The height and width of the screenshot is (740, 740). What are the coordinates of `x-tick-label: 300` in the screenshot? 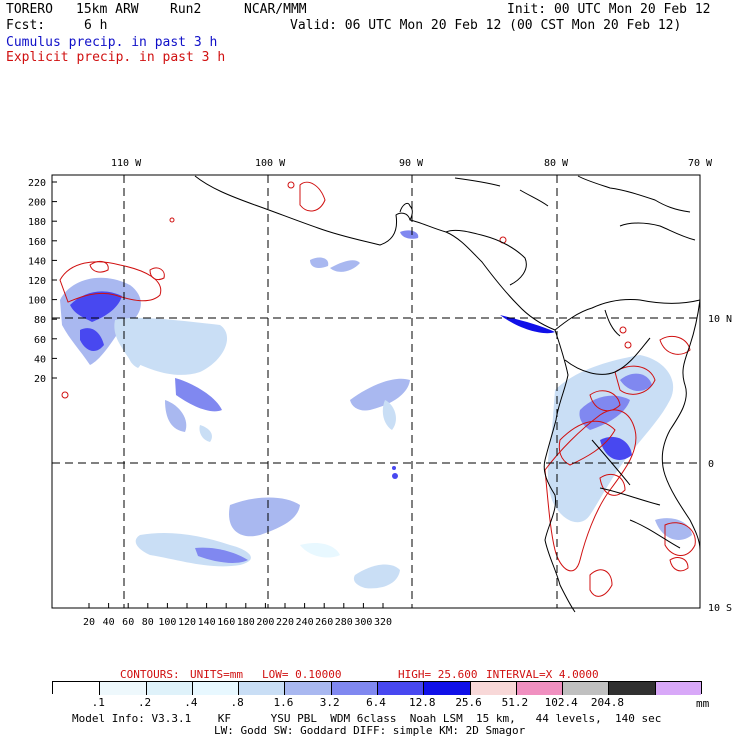 It's located at (363, 622).